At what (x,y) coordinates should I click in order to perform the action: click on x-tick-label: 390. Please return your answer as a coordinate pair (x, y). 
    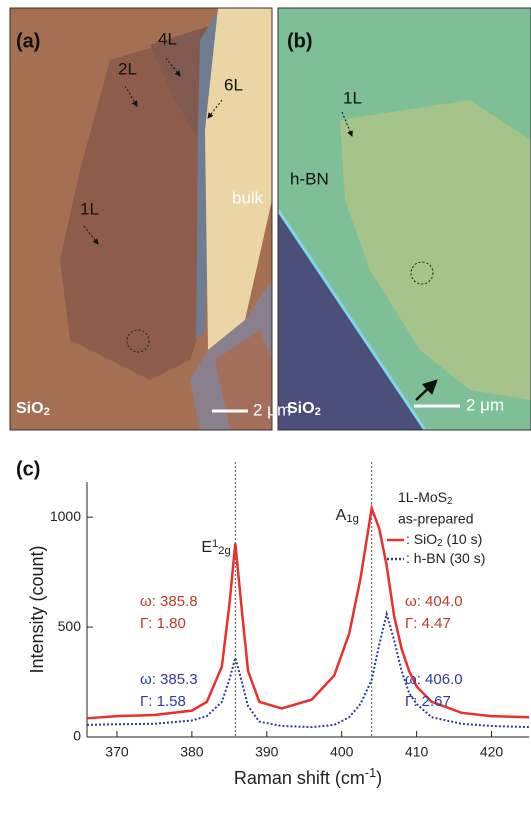
    Looking at the image, I should click on (267, 752).